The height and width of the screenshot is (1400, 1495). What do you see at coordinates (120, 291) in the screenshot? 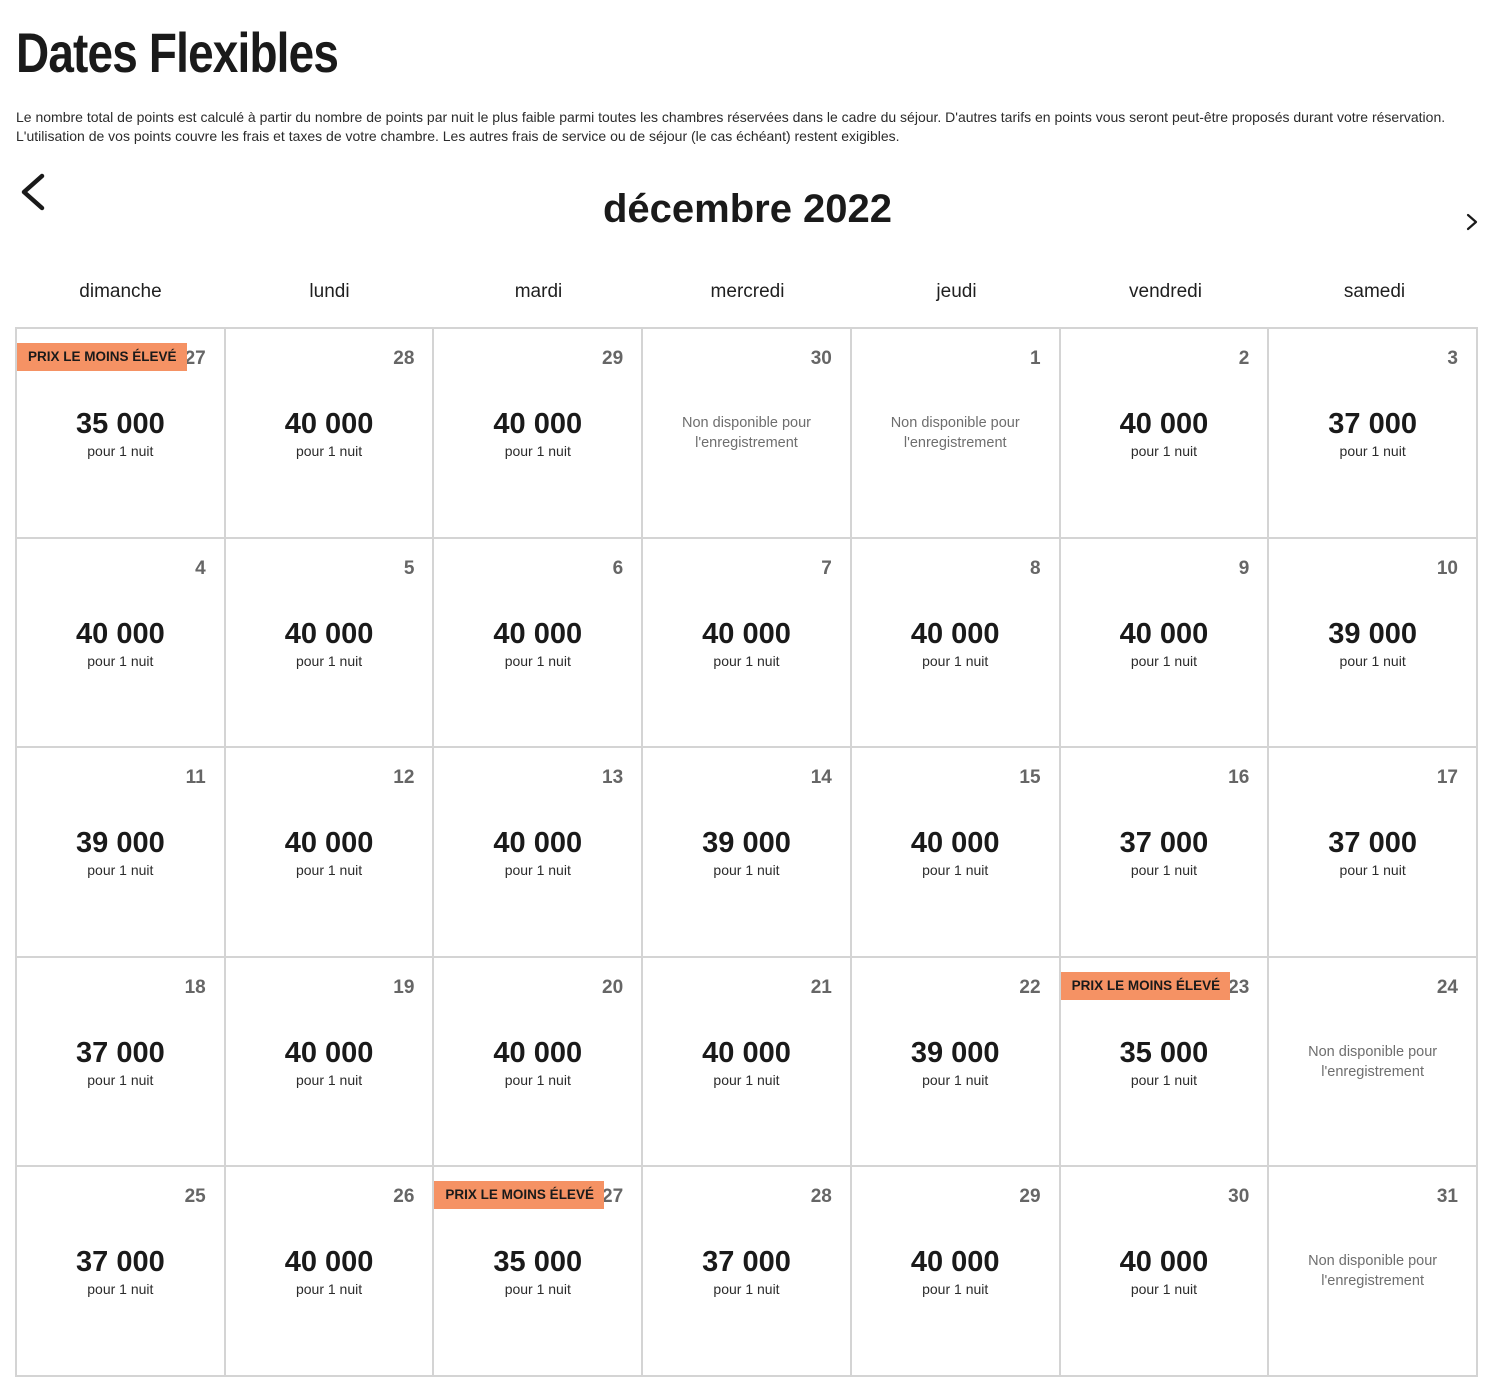
I see `weekday-label: dimanche` at bounding box center [120, 291].